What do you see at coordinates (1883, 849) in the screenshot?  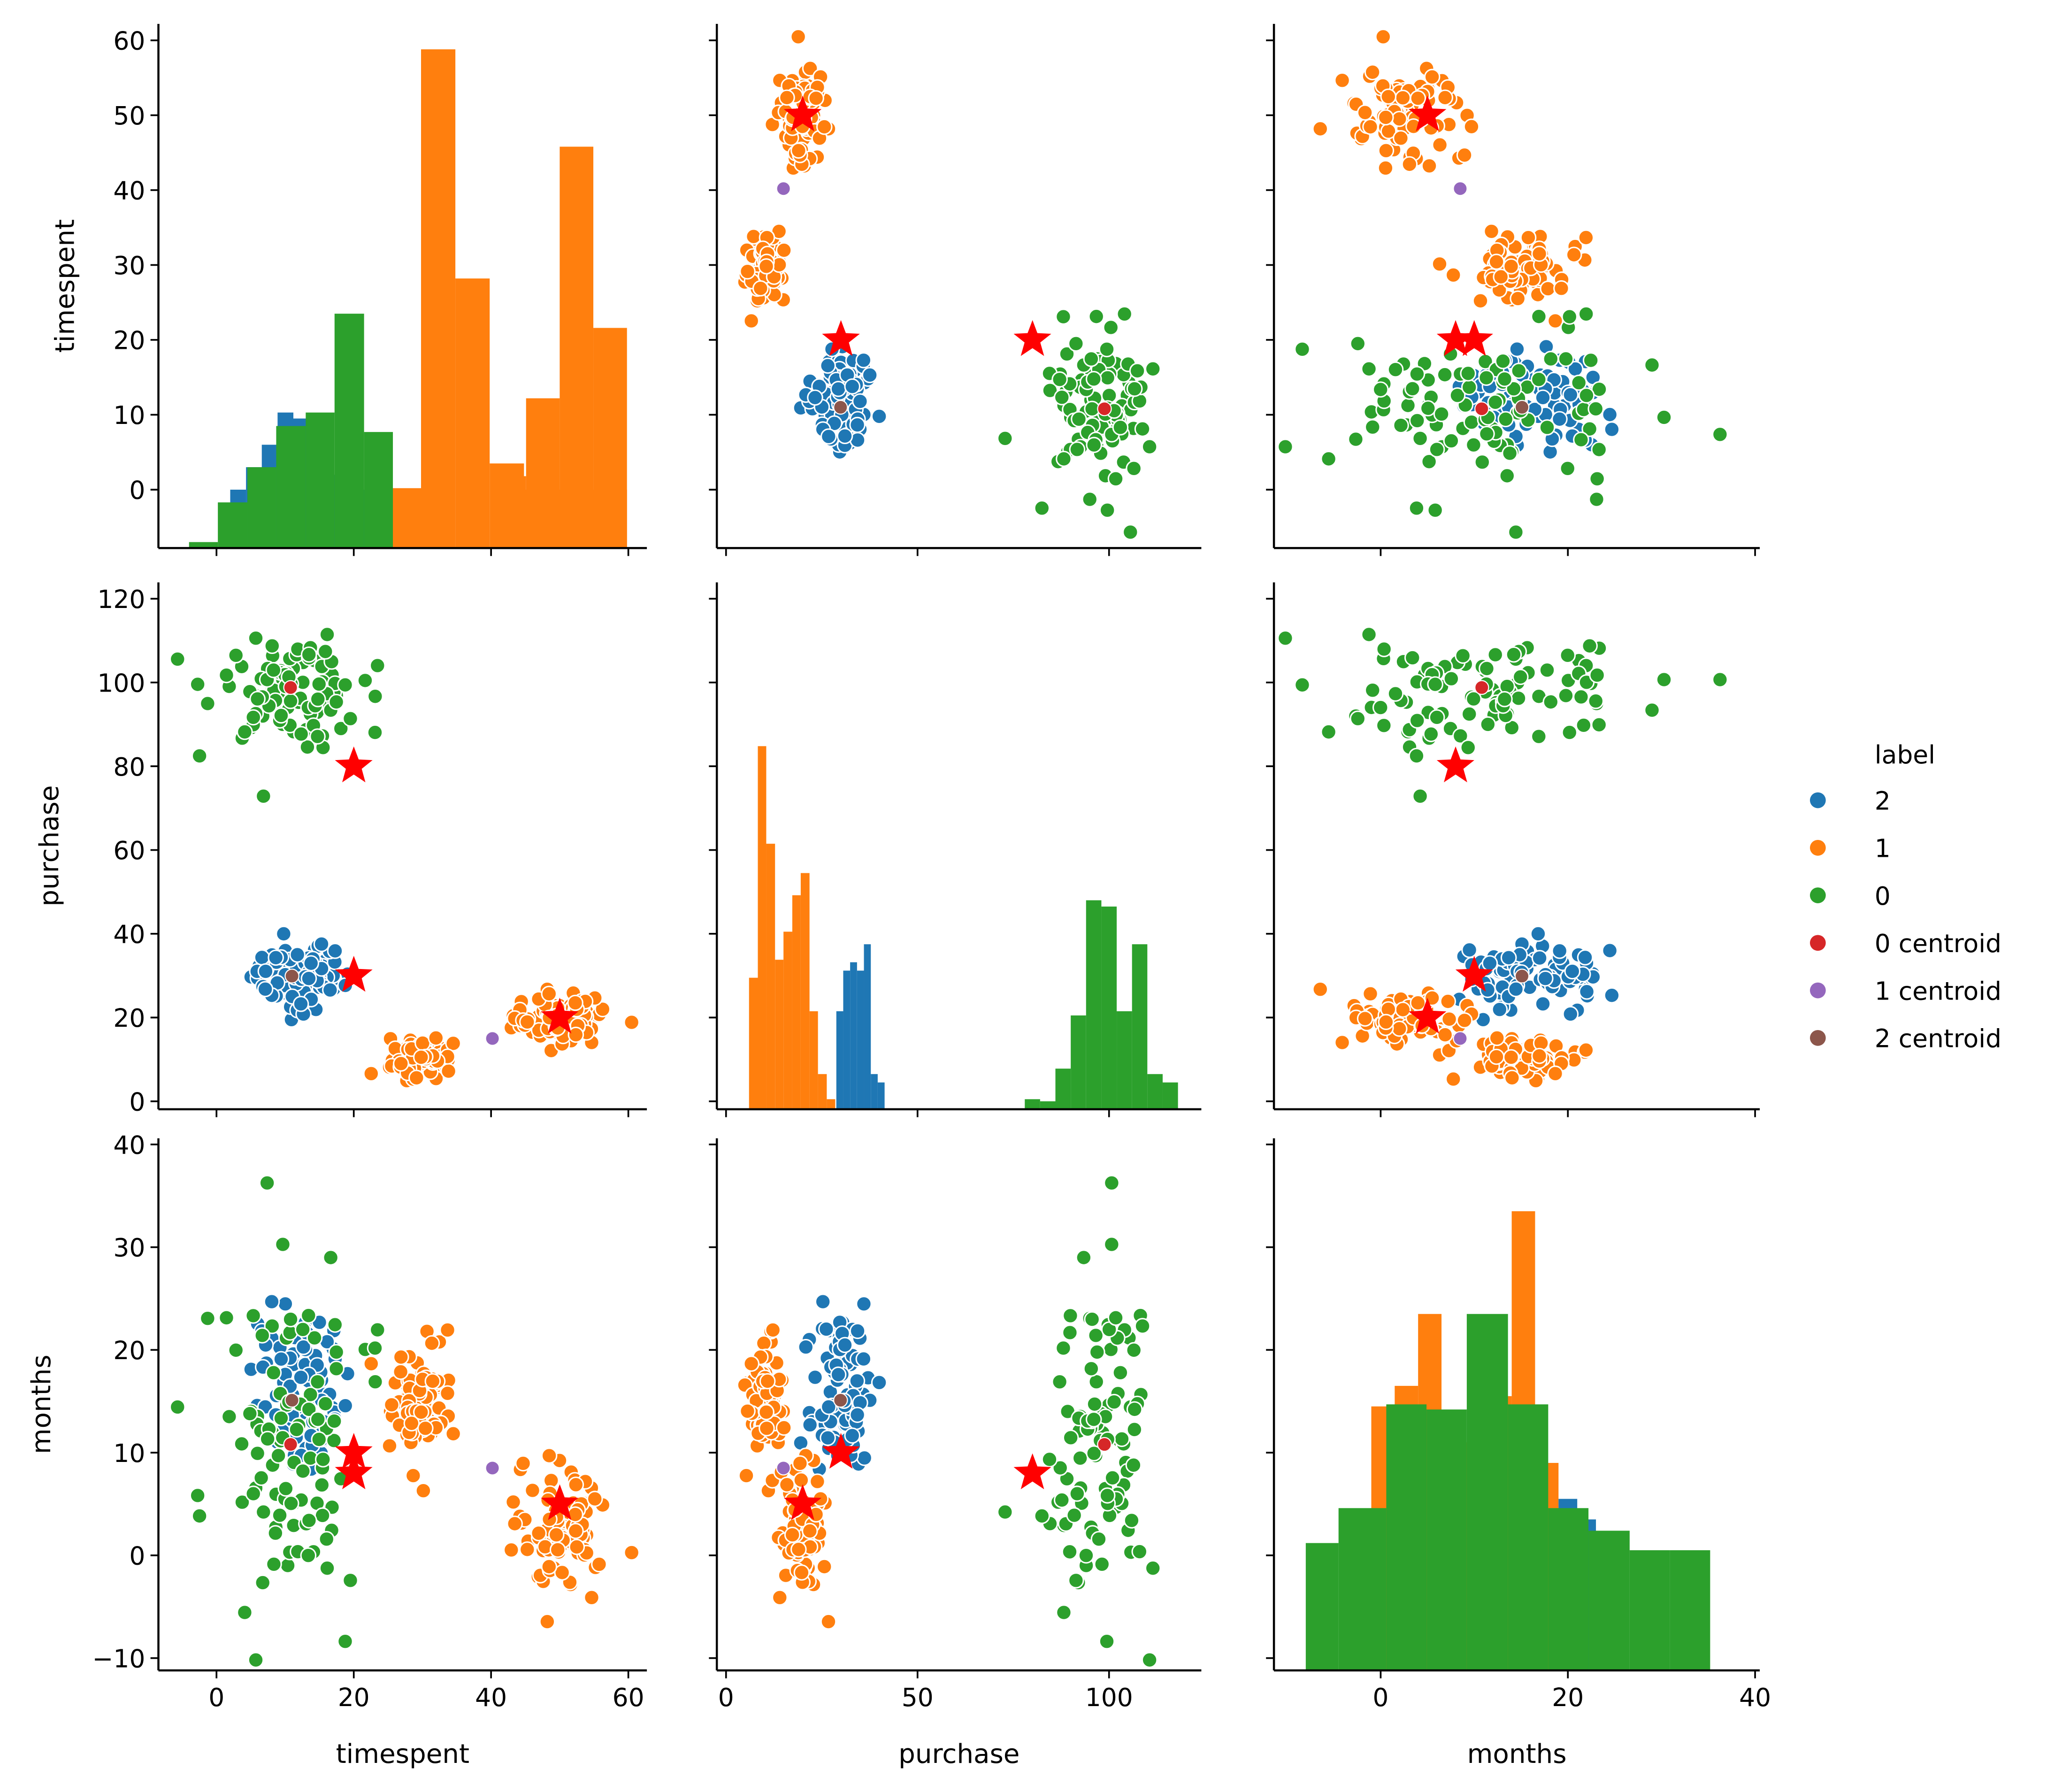 I see `legend-label: 1` at bounding box center [1883, 849].